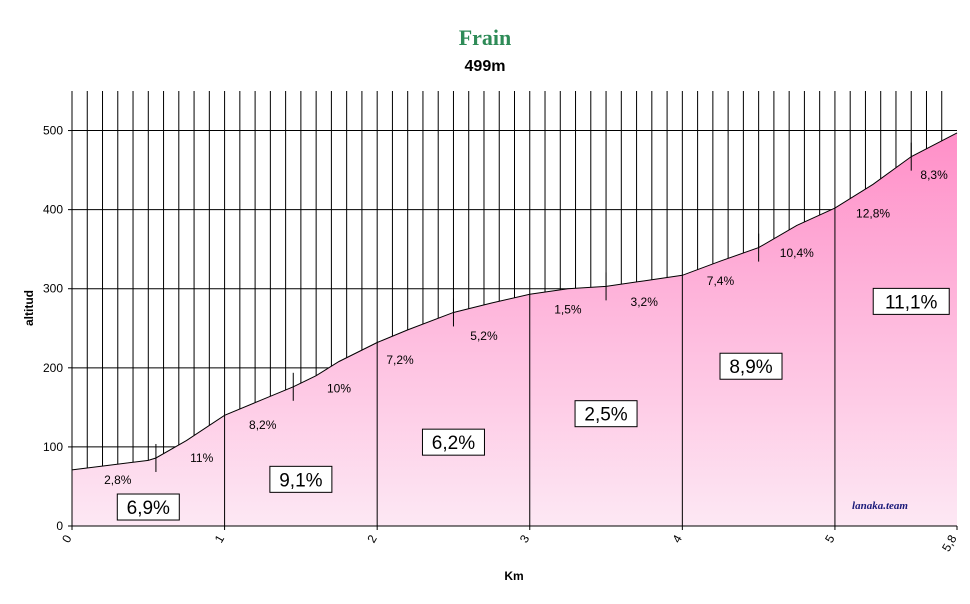  Describe the element at coordinates (485, 37) in the screenshot. I see `chart-title: Frain` at that location.